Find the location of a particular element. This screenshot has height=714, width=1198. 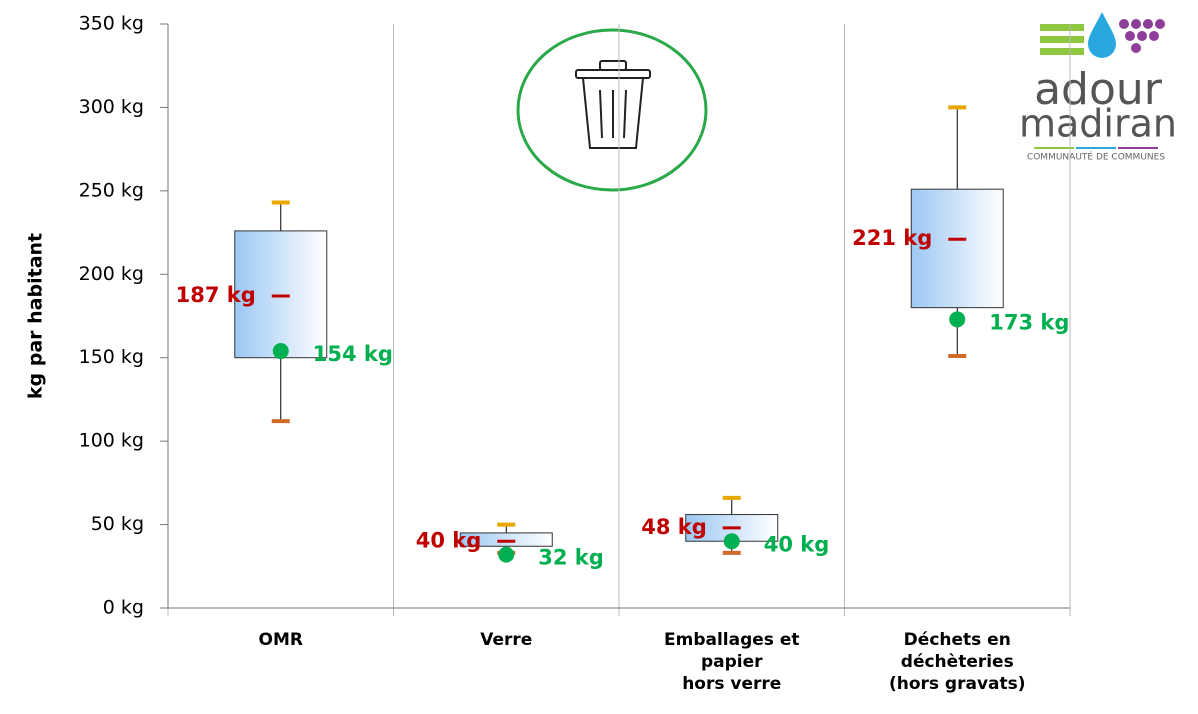

x-tick-label: OMR is located at coordinates (281, 640).